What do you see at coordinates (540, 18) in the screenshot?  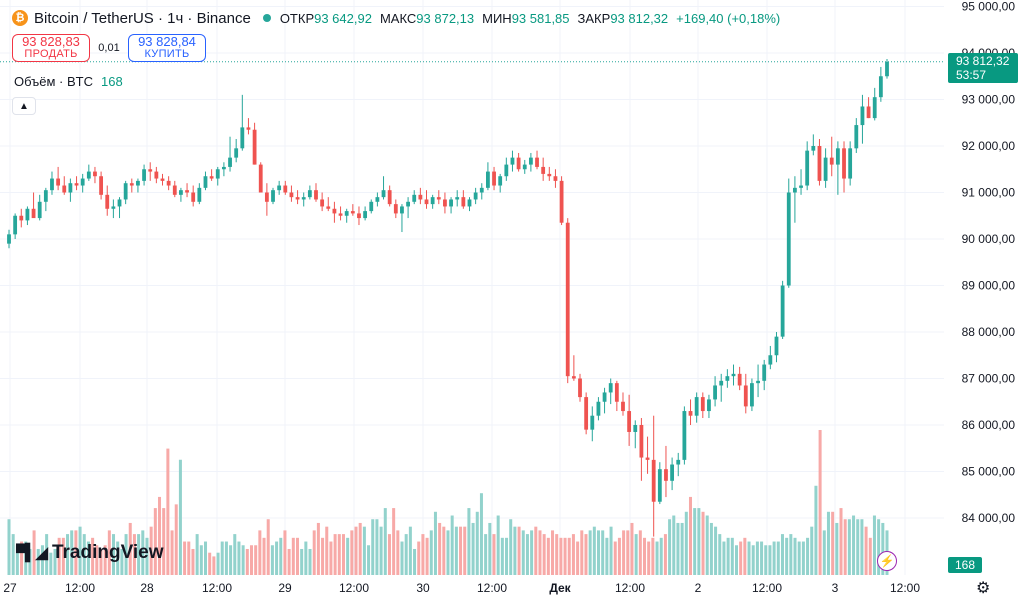 I see `low-value: 93 581,85` at bounding box center [540, 18].